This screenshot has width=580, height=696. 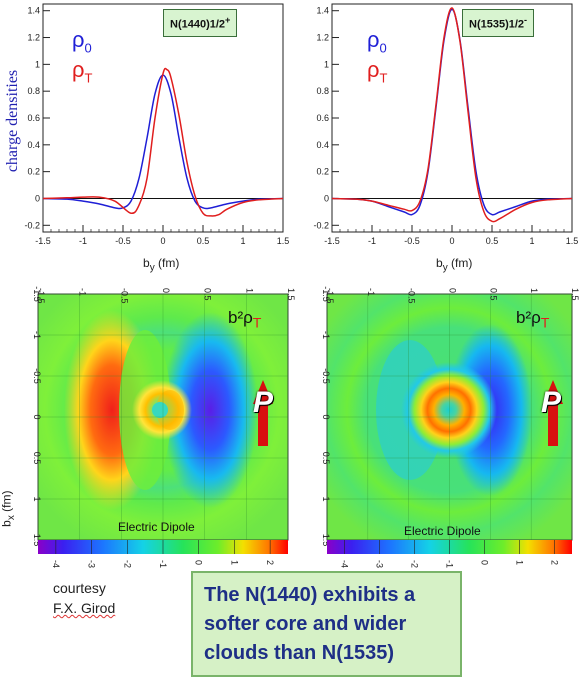 What do you see at coordinates (498, 23) in the screenshot?
I see `chart-title-n1535: N(1535)1/2-` at bounding box center [498, 23].